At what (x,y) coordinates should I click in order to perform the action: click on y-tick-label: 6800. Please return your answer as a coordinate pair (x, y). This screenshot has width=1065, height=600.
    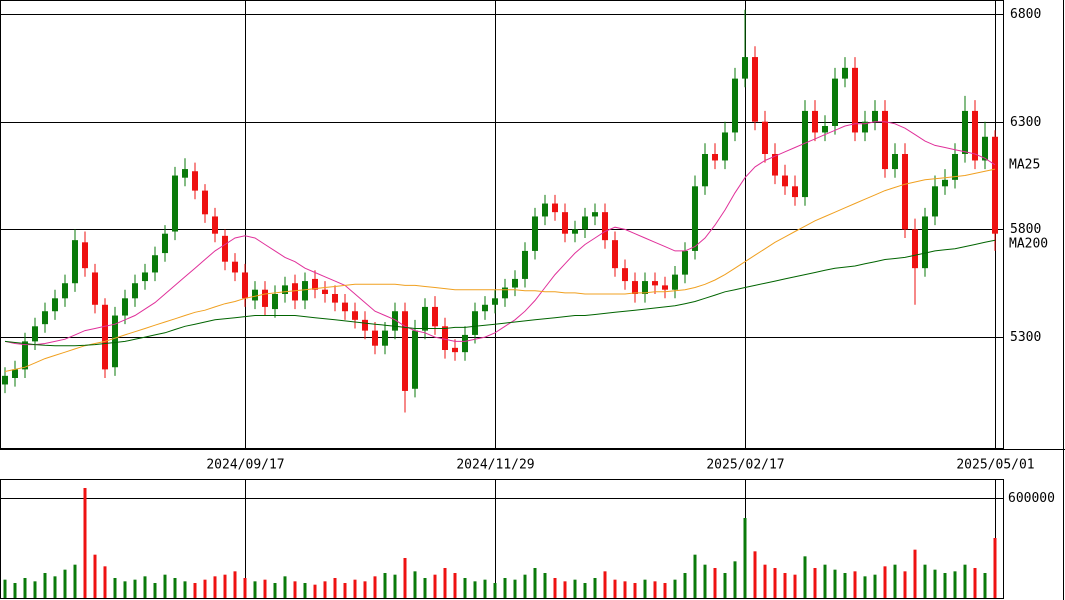
    Looking at the image, I should click on (1025, 14).